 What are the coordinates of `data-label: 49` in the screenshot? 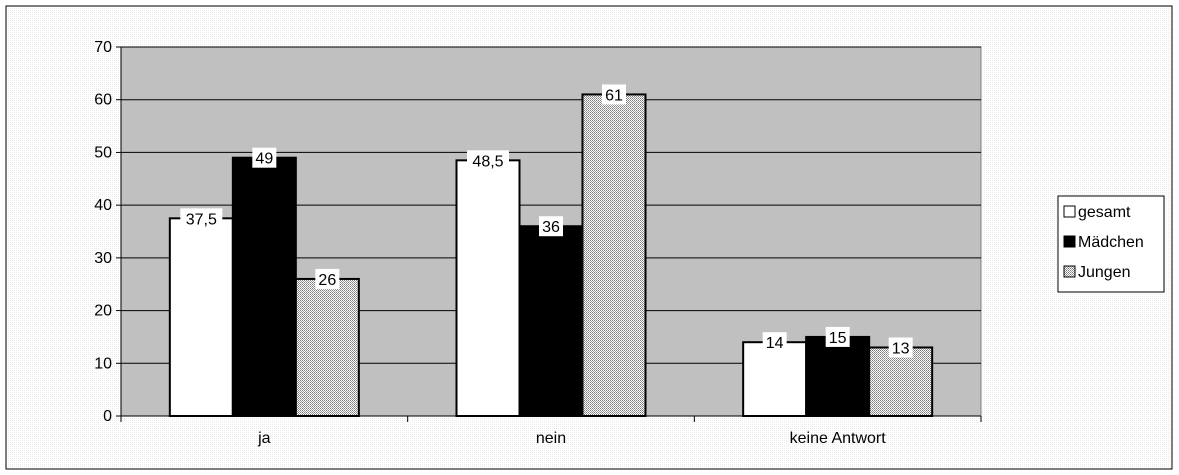 It's located at (264, 159).